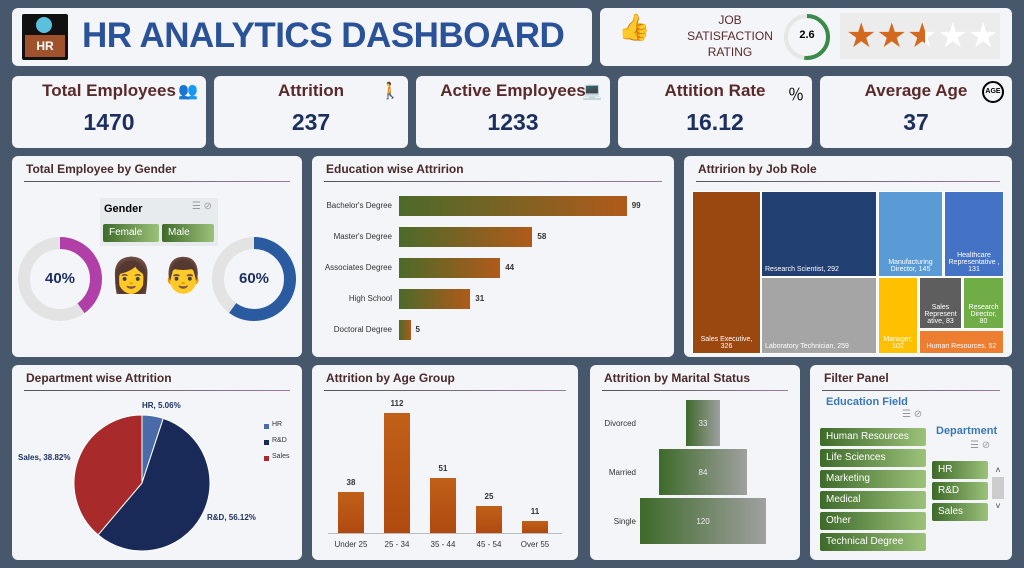  Describe the element at coordinates (960, 491) in the screenshot. I see `slicer-option-department: R&D` at that location.